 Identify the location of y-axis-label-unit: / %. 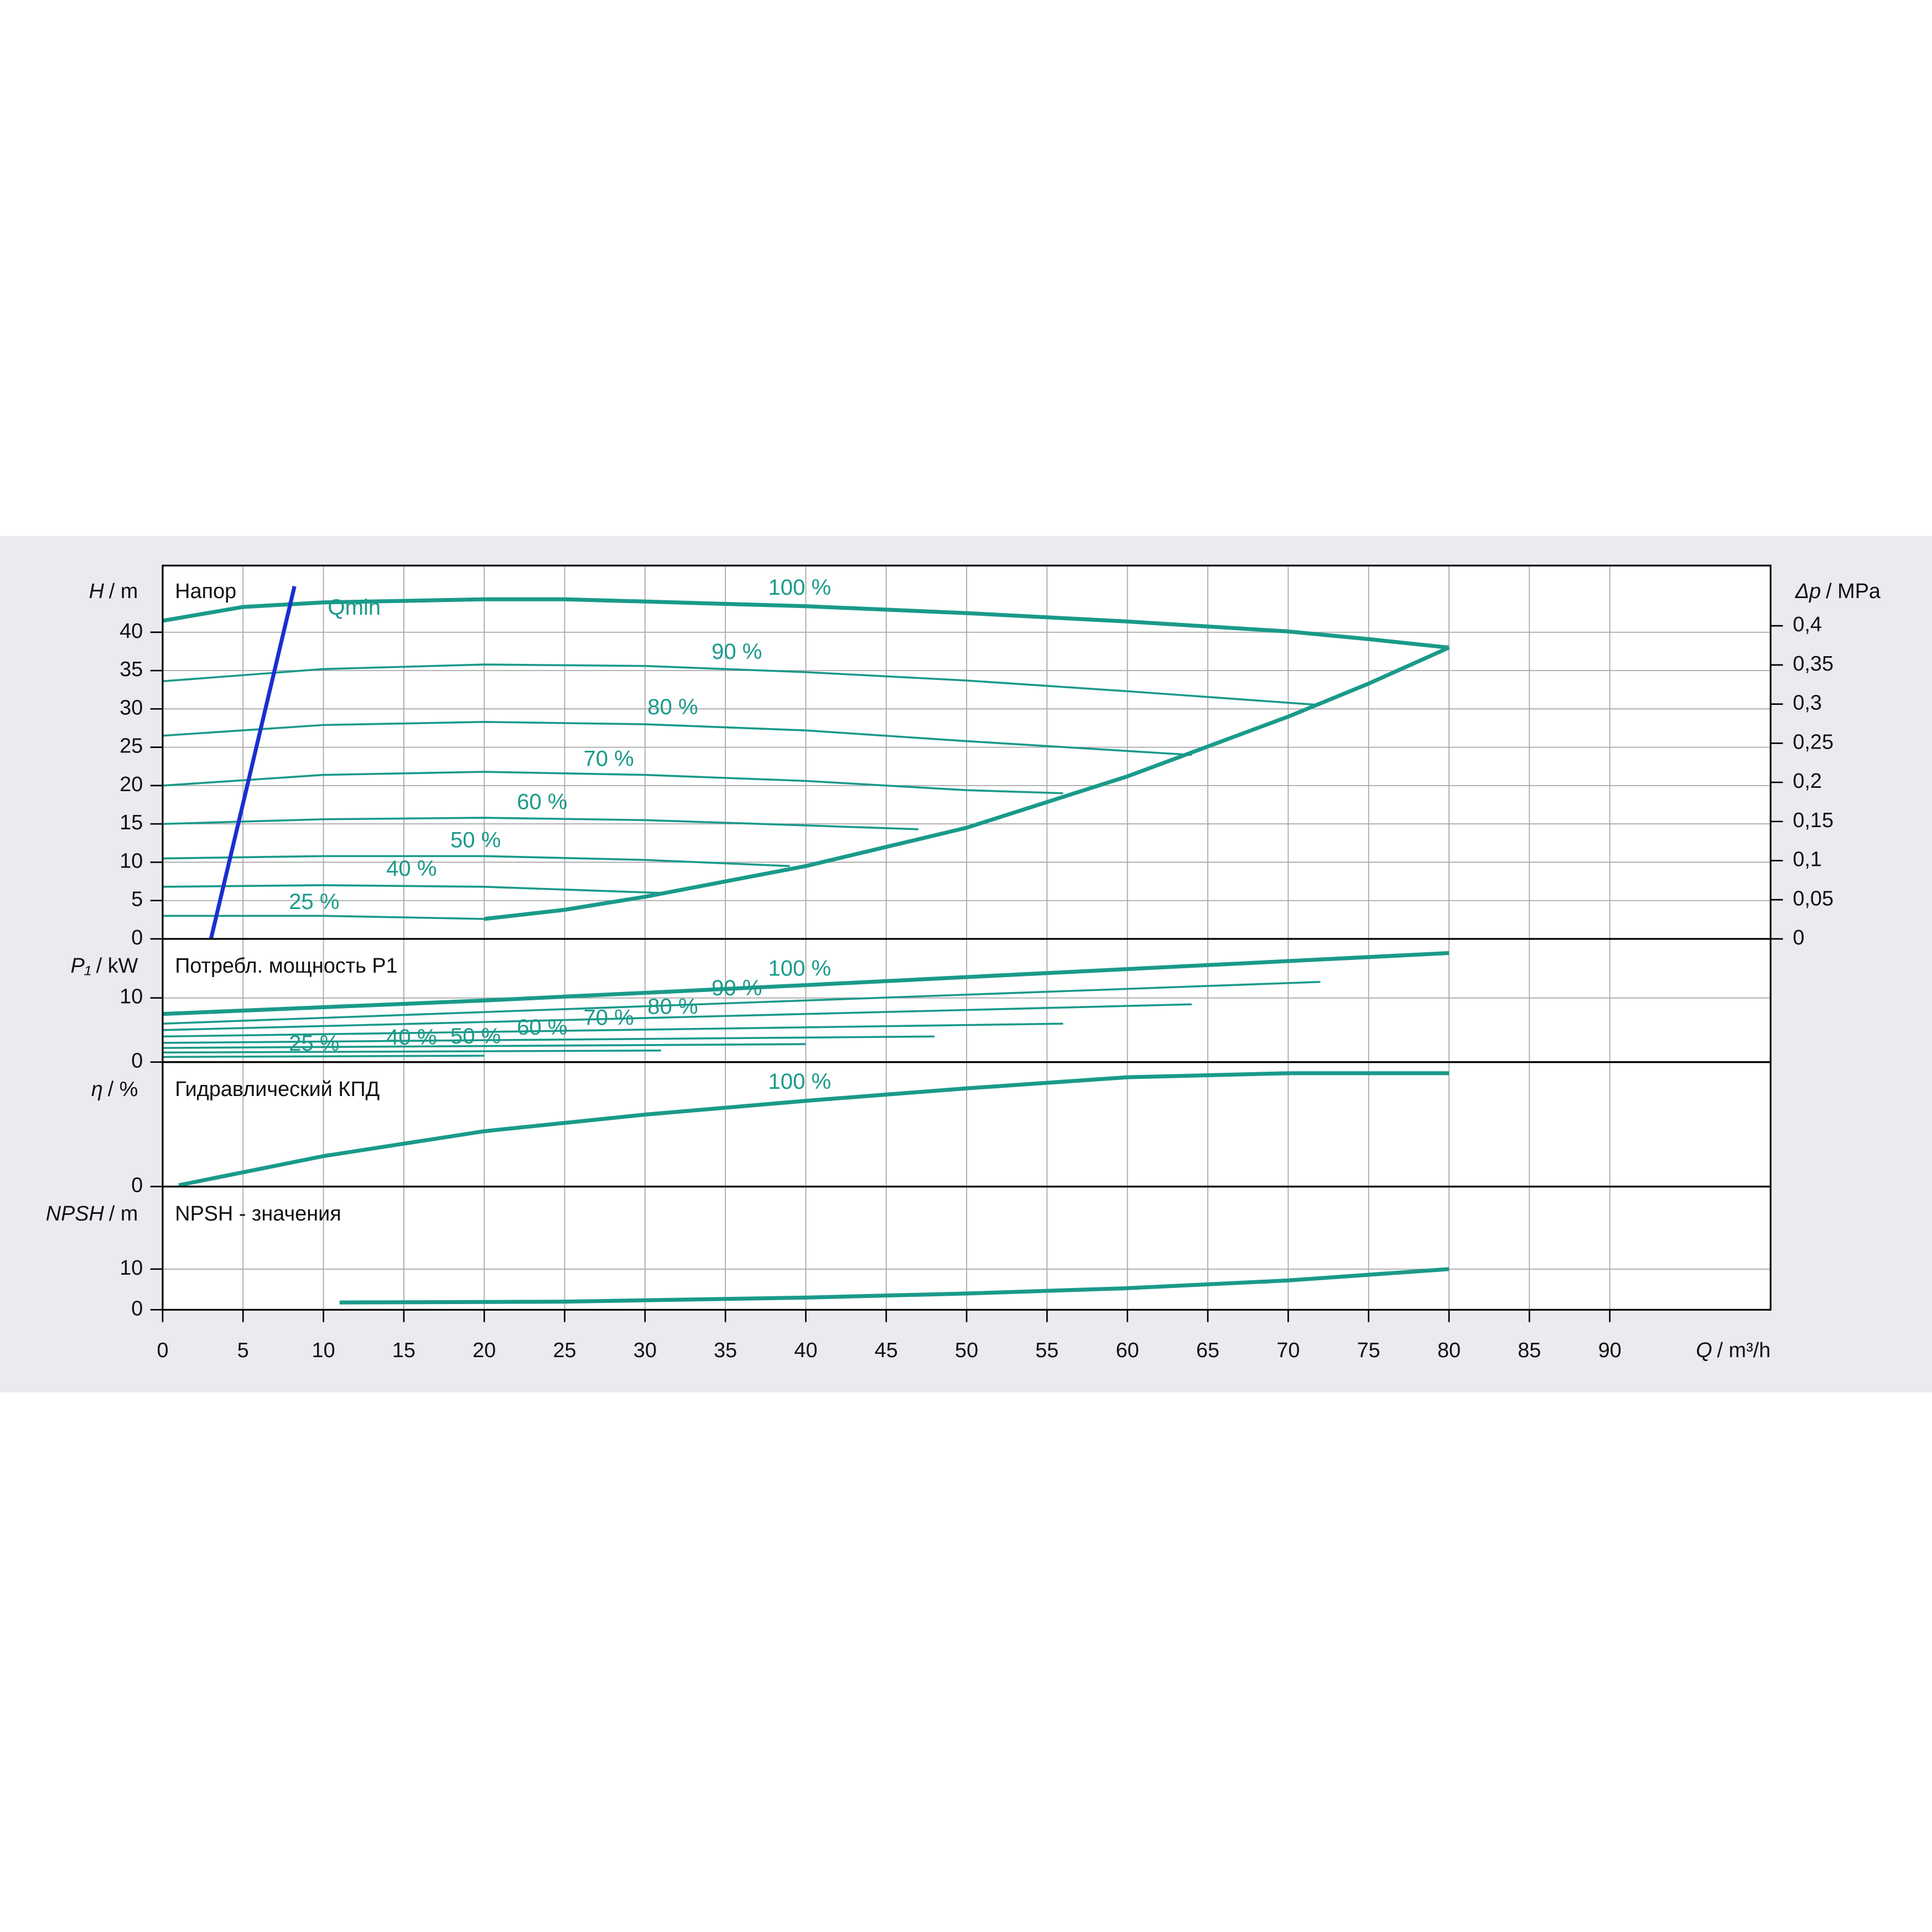
(123, 1089).